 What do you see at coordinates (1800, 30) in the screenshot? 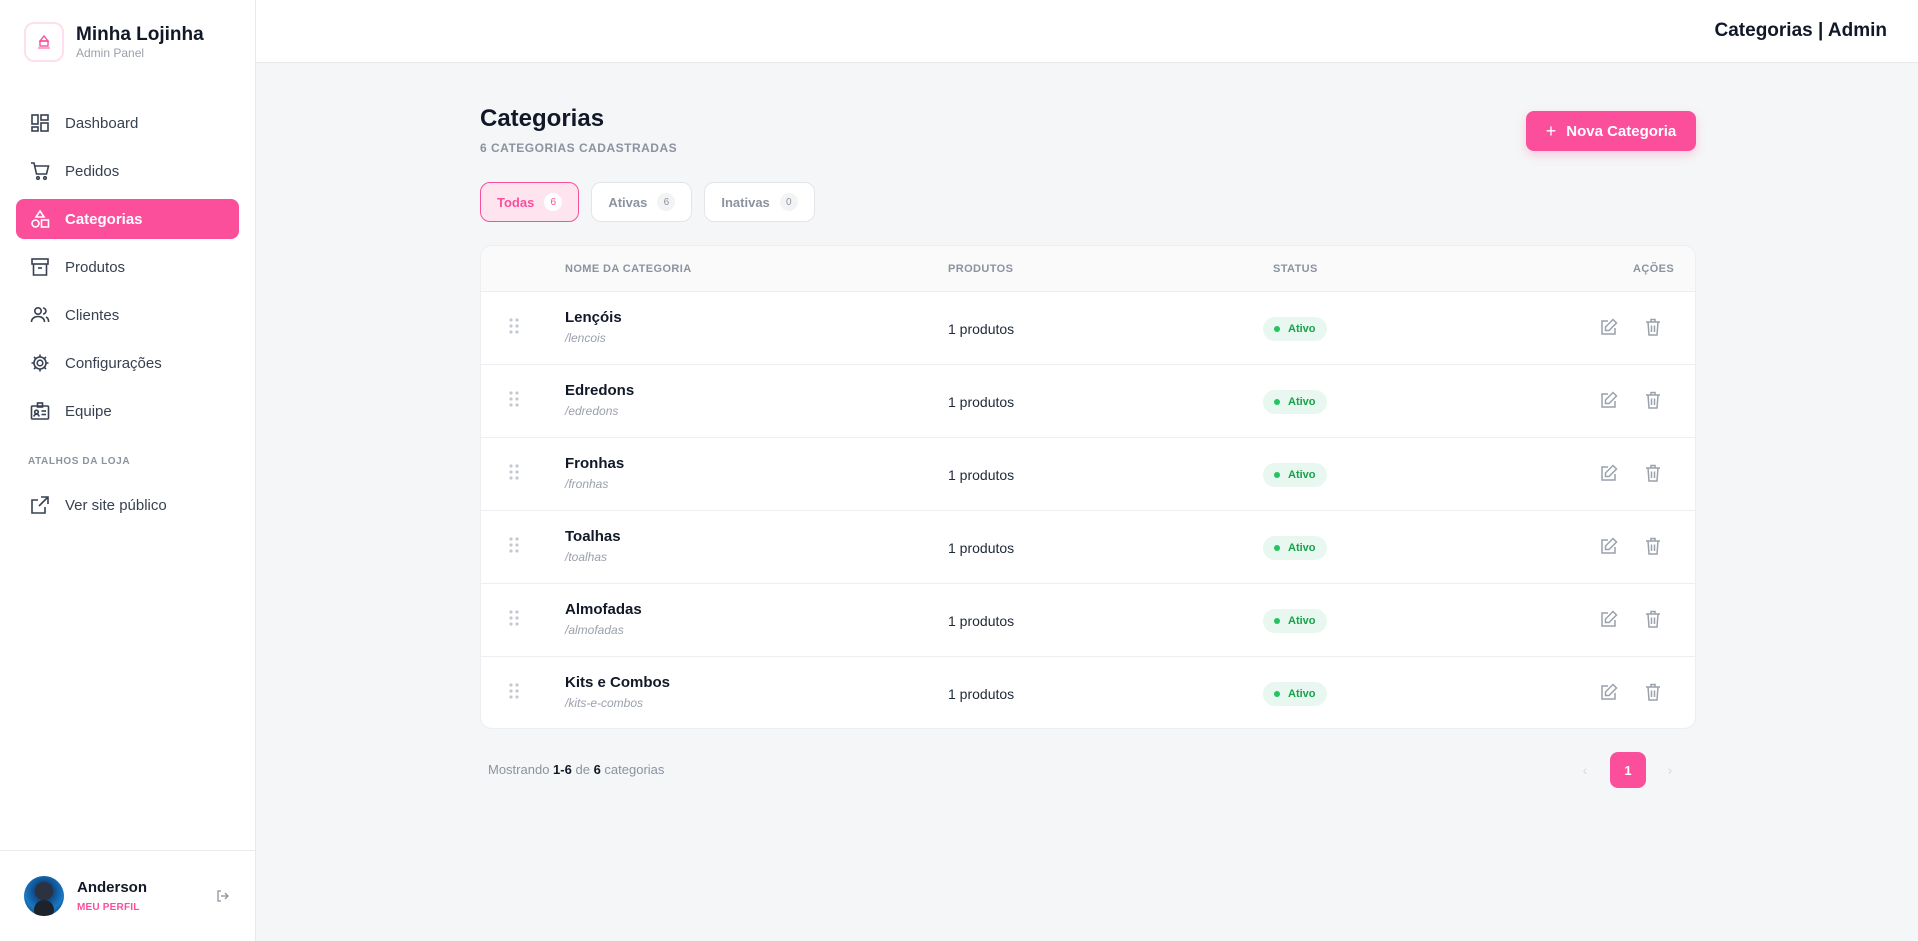
I see `header-title: Categorias | Admin` at bounding box center [1800, 30].